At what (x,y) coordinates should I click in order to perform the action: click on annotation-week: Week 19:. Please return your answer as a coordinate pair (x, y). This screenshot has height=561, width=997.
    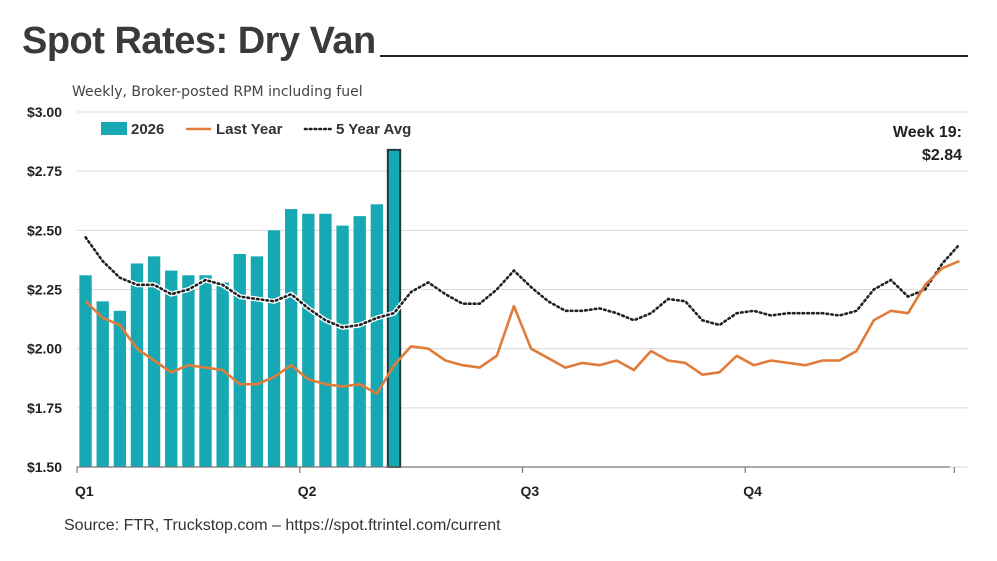
    Looking at the image, I should click on (927, 132).